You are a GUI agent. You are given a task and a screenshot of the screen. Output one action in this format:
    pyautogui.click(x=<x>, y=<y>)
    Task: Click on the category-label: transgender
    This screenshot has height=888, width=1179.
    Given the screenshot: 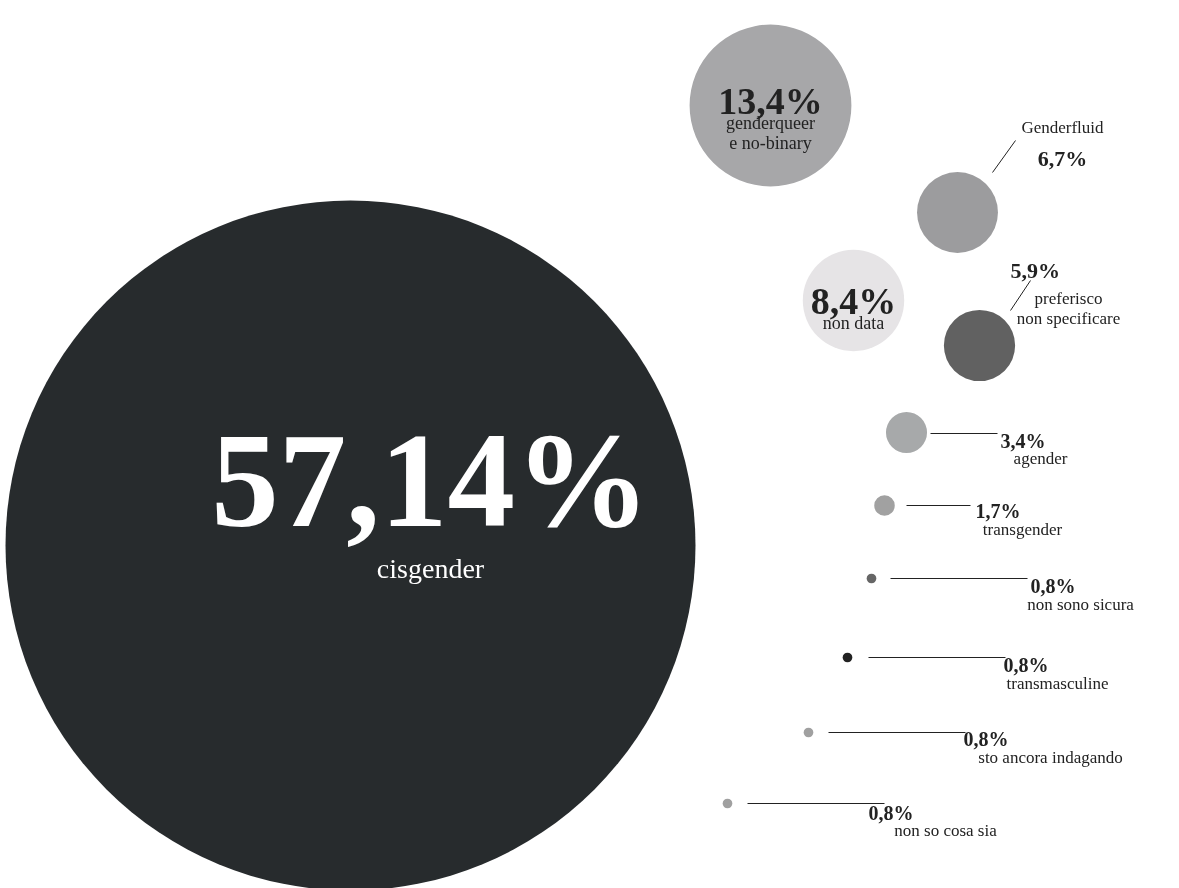 What is the action you would take?
    pyautogui.click(x=1022, y=529)
    